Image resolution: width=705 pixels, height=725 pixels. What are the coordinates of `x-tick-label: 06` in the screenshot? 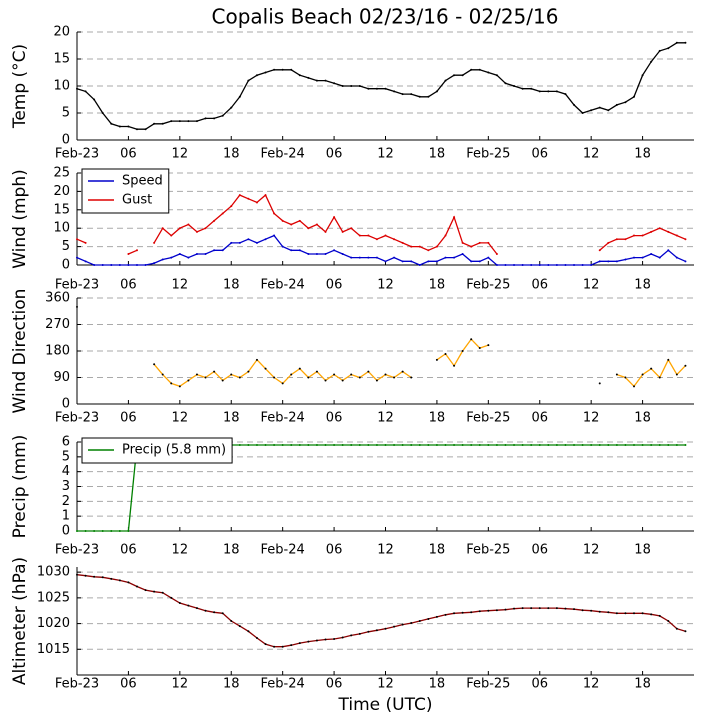 It's located at (334, 285).